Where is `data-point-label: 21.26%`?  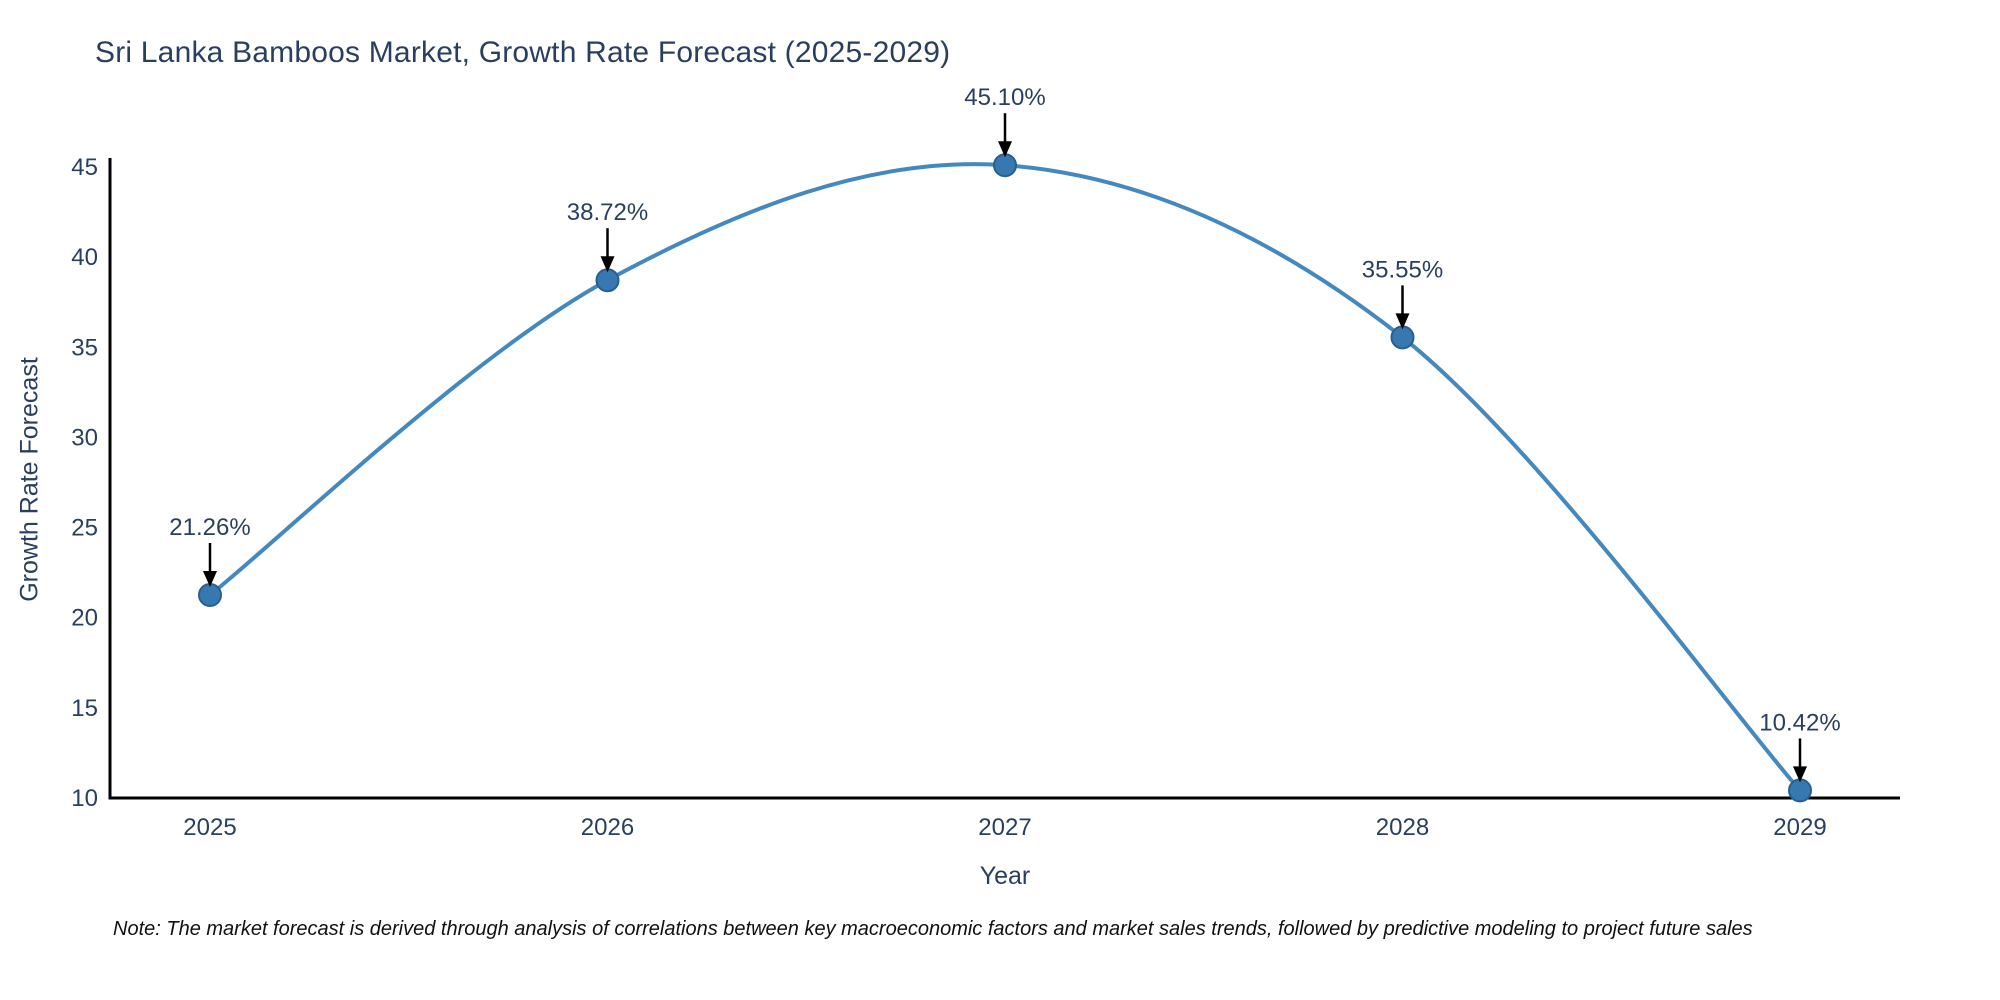
data-point-label: 21.26% is located at coordinates (209, 527).